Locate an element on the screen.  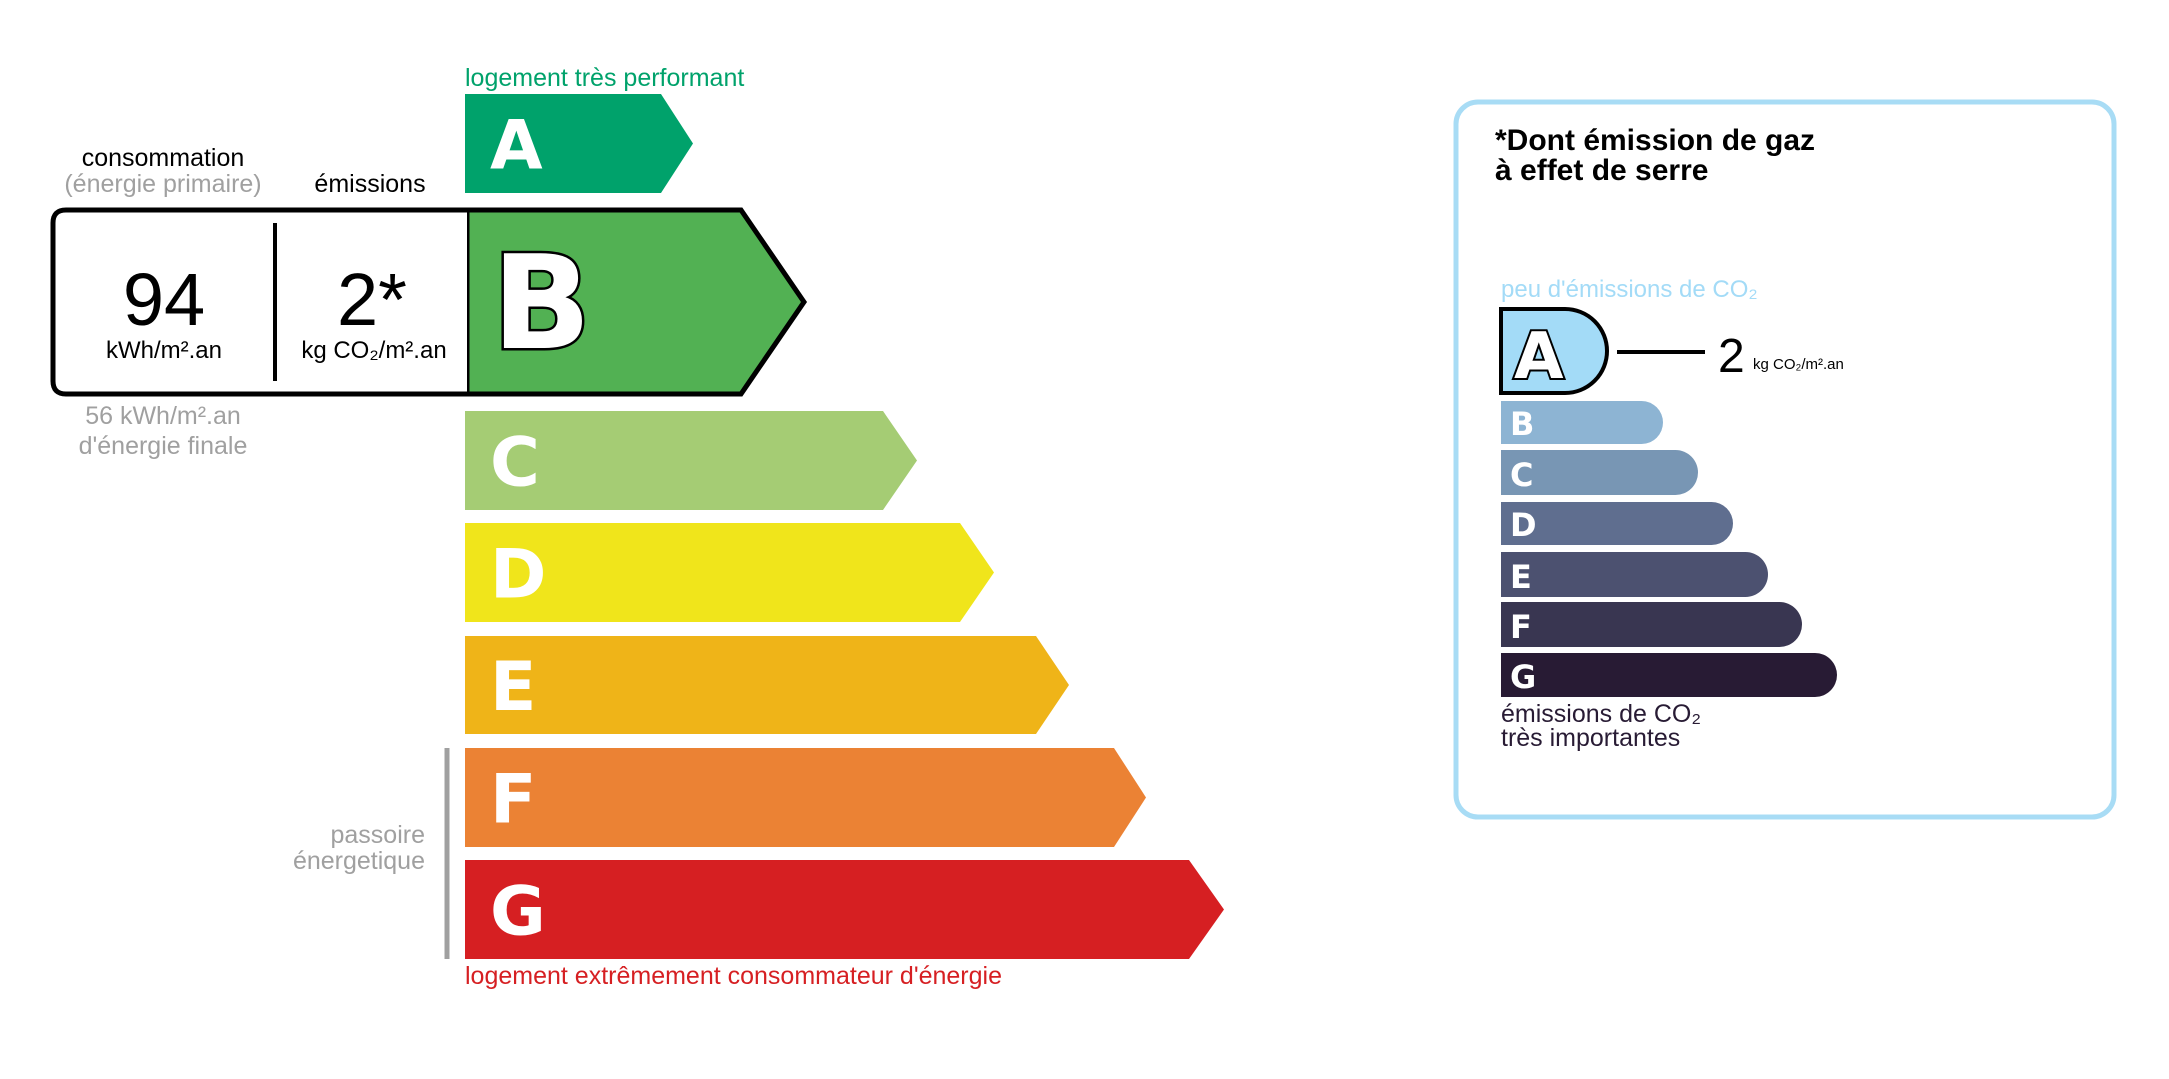
energy-letter: B is located at coordinates (541, 303).